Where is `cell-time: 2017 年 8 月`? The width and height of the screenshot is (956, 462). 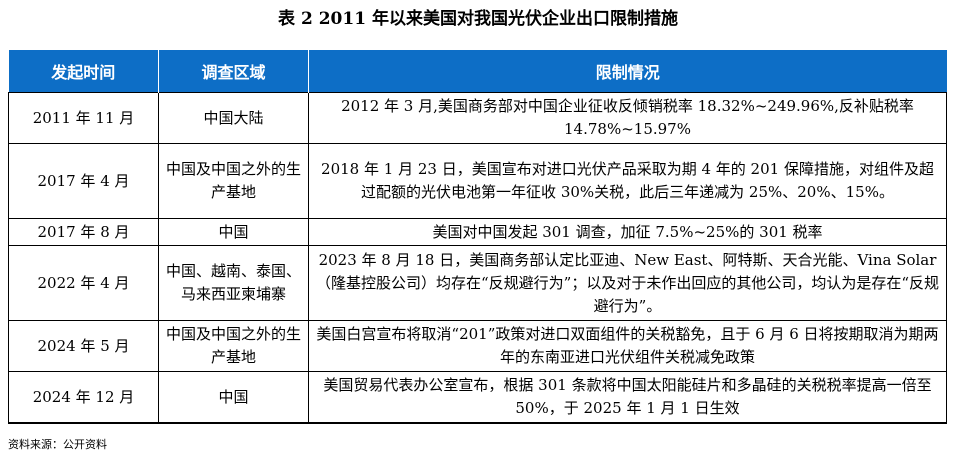 cell-time: 2017 年 8 月 is located at coordinates (83, 232).